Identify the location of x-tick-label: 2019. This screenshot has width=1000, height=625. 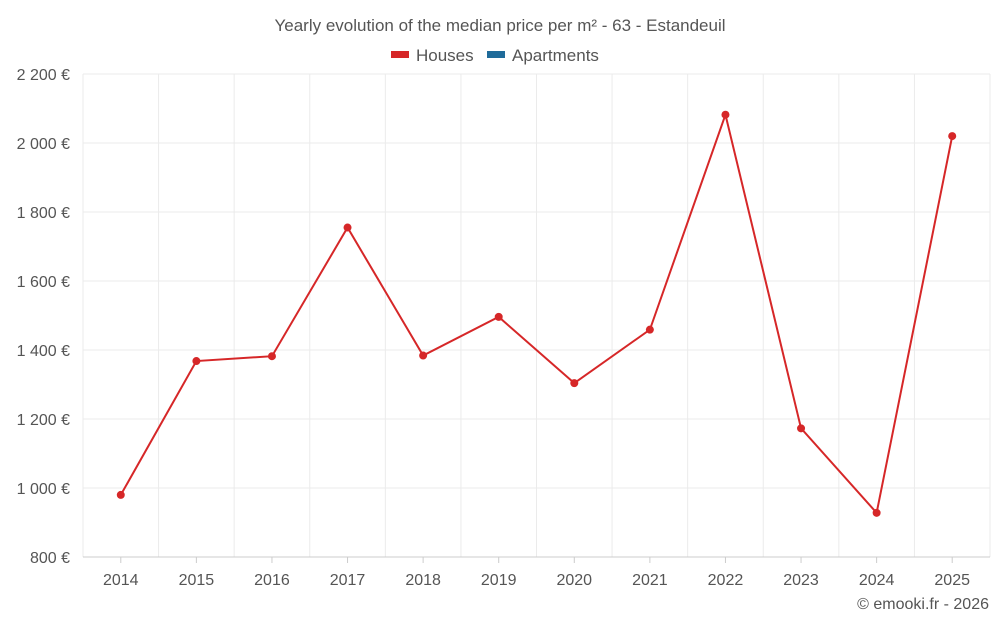
(499, 580).